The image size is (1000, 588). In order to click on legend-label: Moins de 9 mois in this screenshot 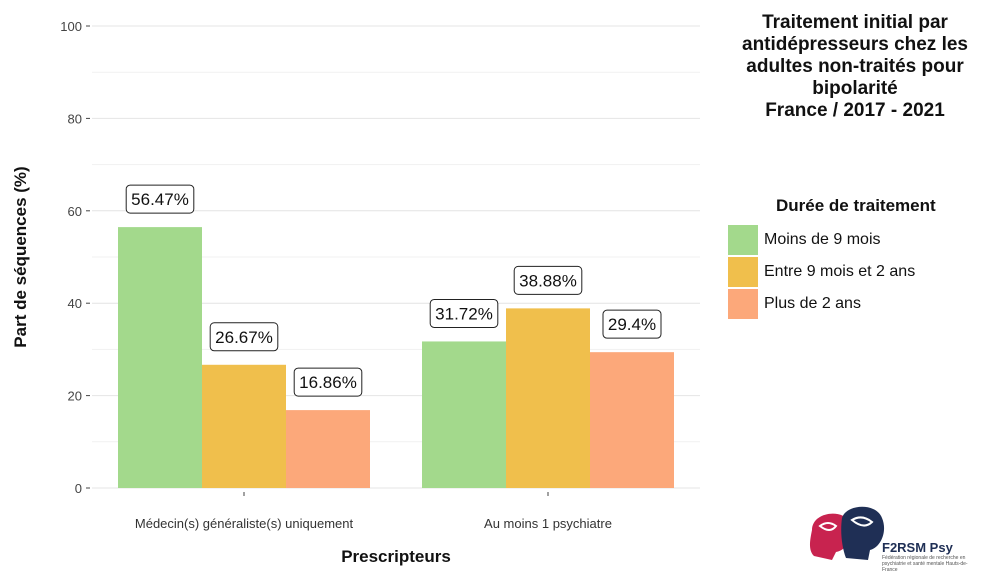, I will do `click(822, 239)`.